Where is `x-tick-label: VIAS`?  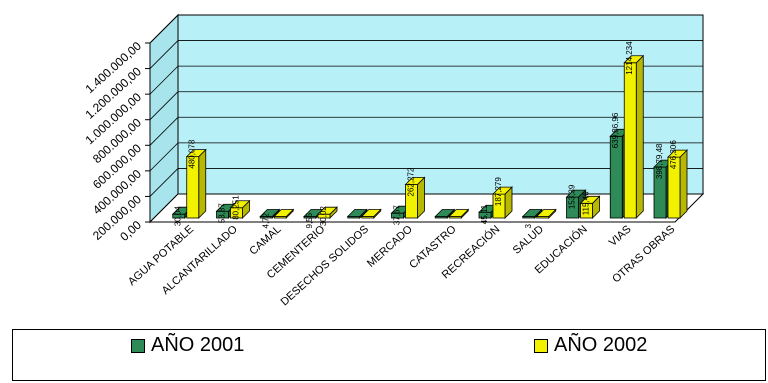 x-tick-label: VIAS is located at coordinates (620, 236).